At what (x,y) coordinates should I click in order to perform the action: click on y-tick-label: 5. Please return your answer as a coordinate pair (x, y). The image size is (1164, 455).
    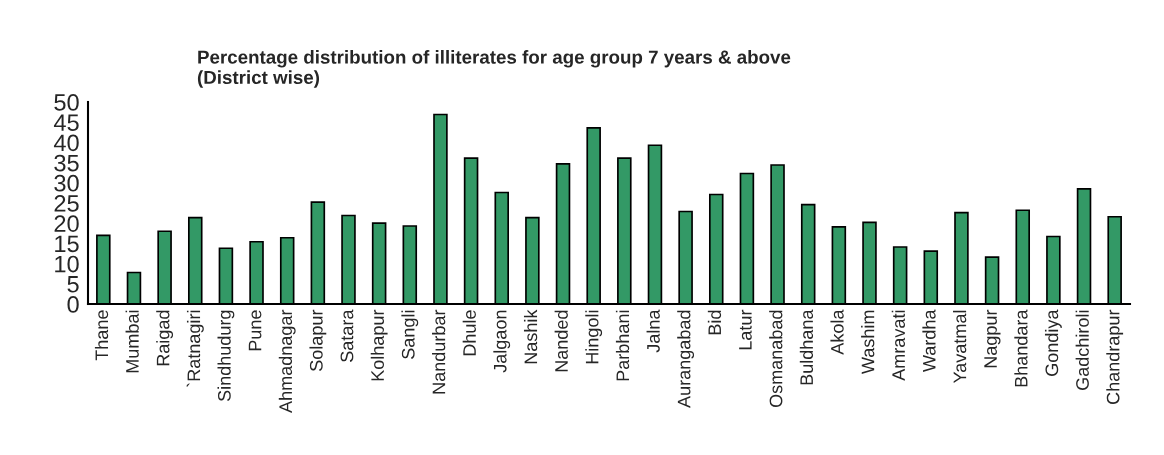
    Looking at the image, I should click on (73, 284).